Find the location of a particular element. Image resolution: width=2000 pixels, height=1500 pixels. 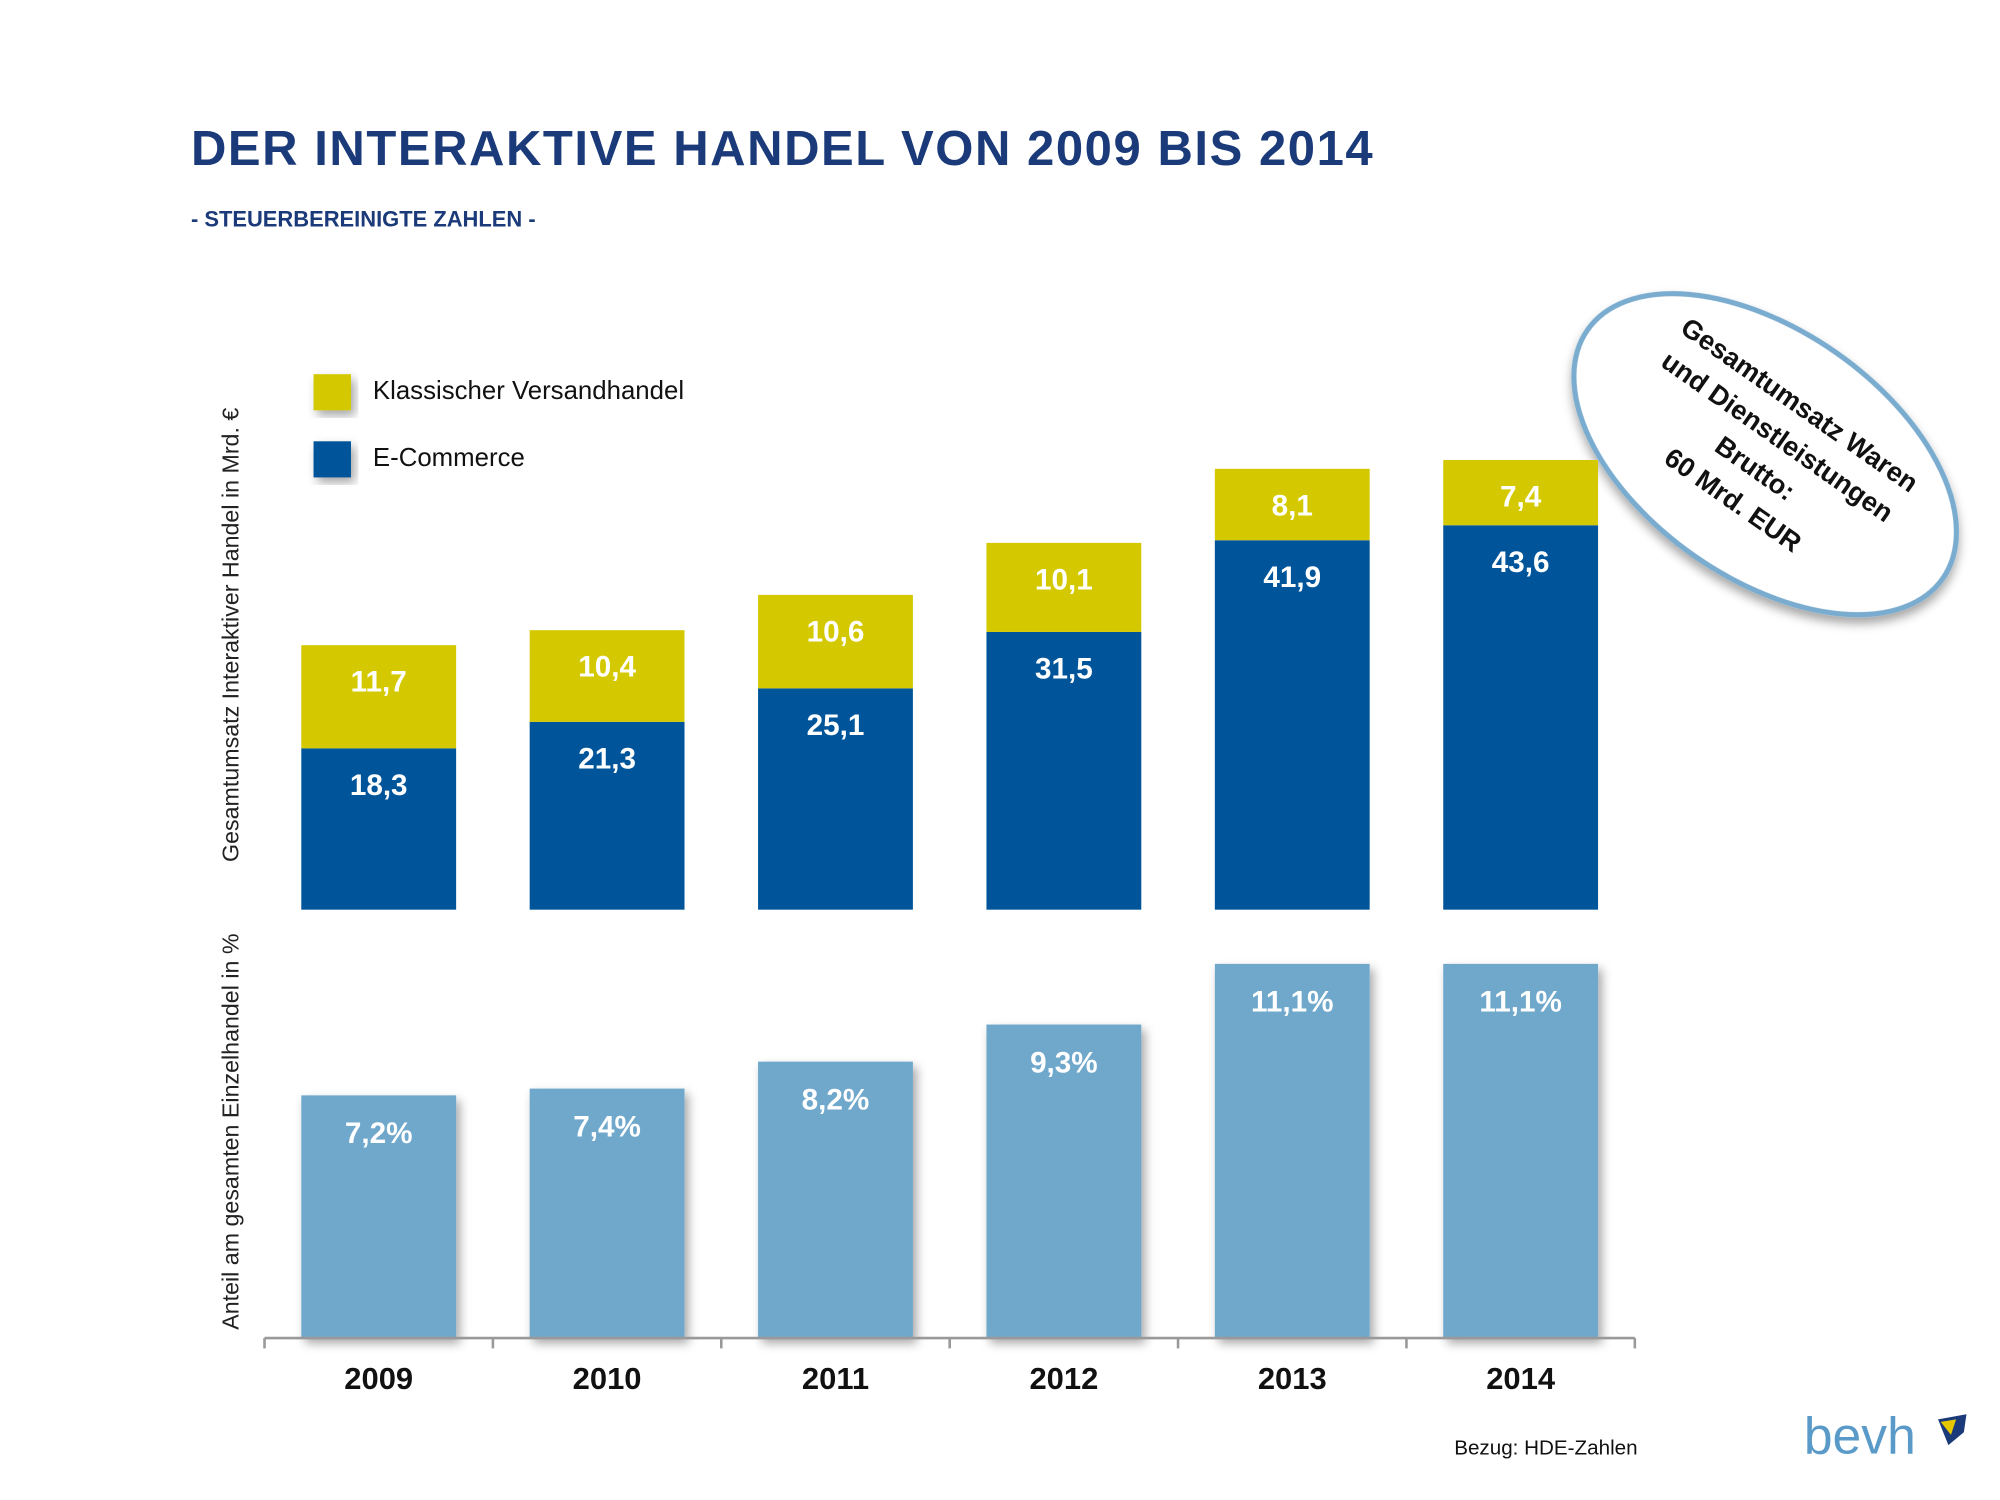

annotation-ellipse is located at coordinates (1765, 454).